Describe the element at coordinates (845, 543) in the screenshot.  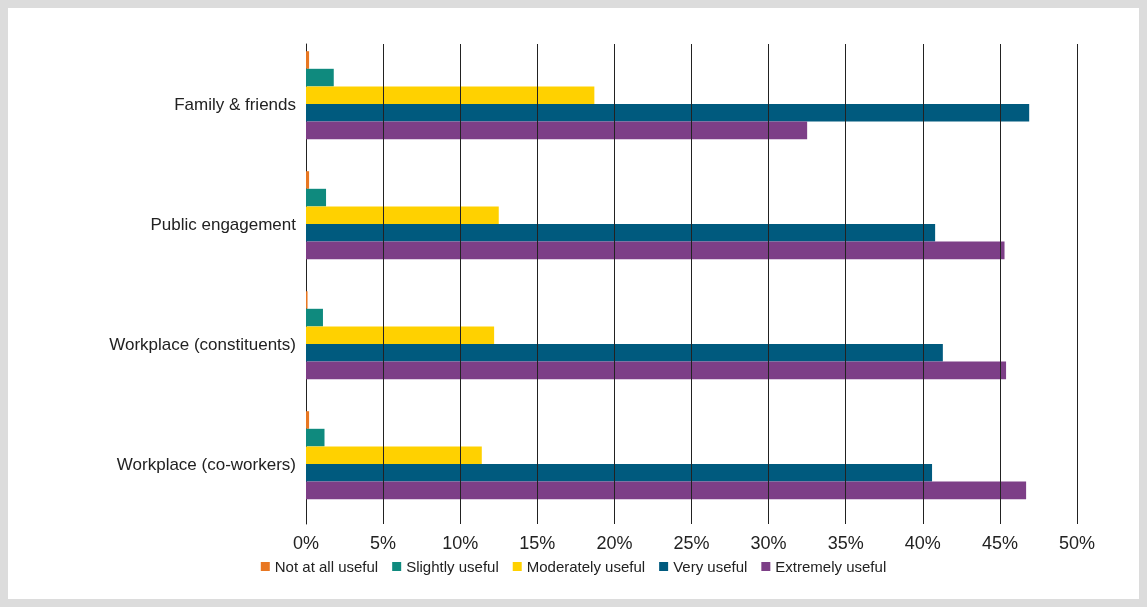
I see `x-tick-label: 35%` at that location.